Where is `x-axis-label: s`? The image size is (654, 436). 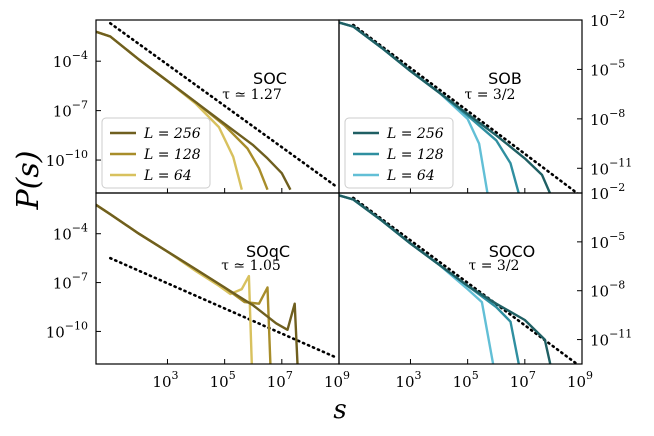
x-axis-label: s is located at coordinates (339, 410).